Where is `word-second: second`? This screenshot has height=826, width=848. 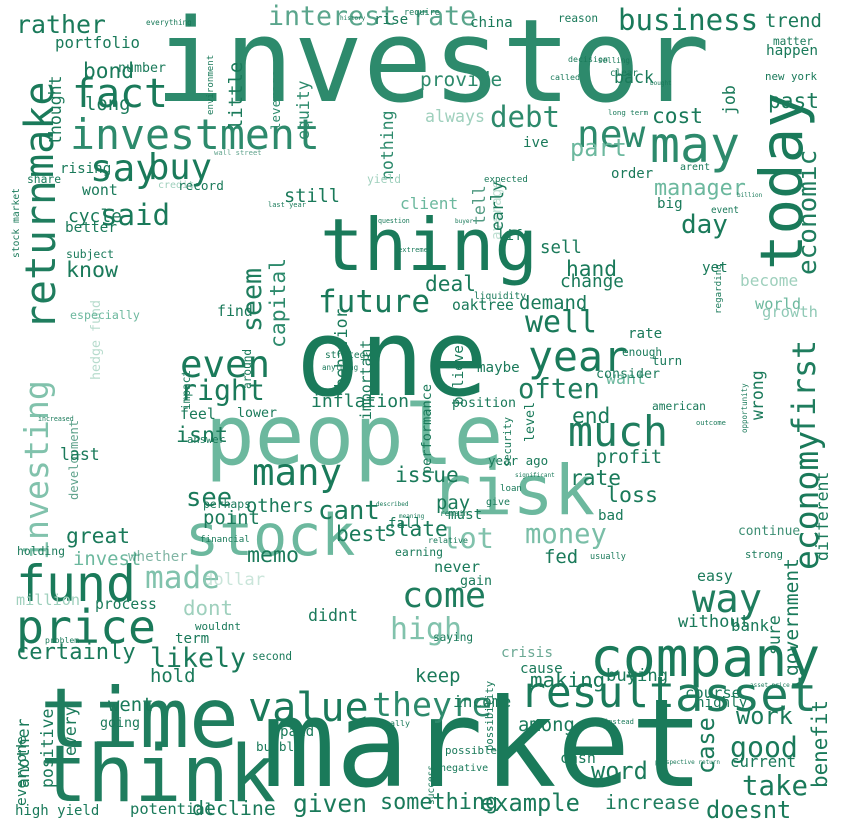 word-second: second is located at coordinates (272, 657).